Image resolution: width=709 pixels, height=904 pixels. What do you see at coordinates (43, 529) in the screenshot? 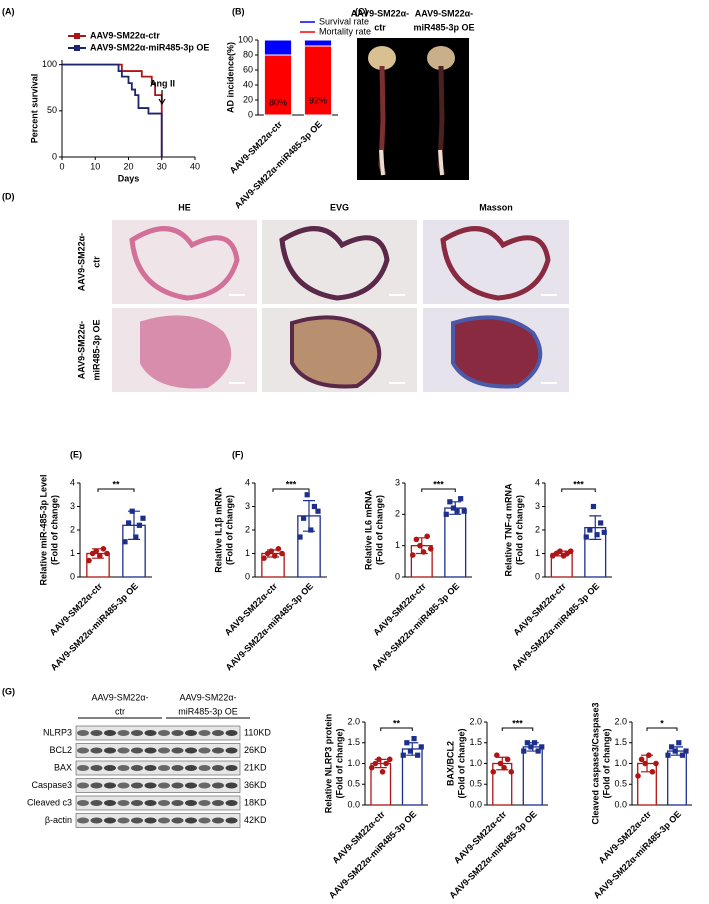
I see `y-axis-label: Relative miR-485-3p Level` at bounding box center [43, 529].